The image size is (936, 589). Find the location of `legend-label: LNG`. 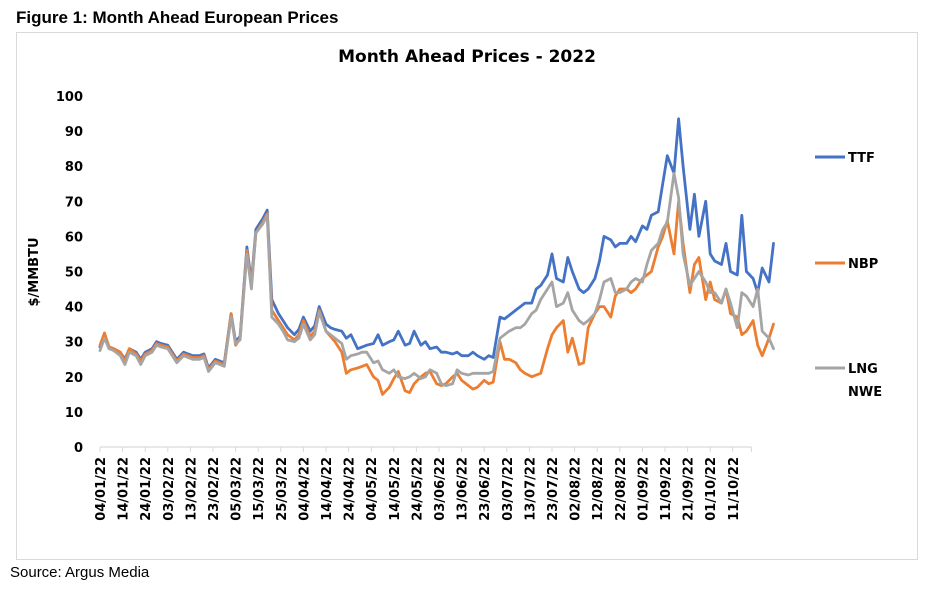

legend-label: LNG is located at coordinates (863, 369).